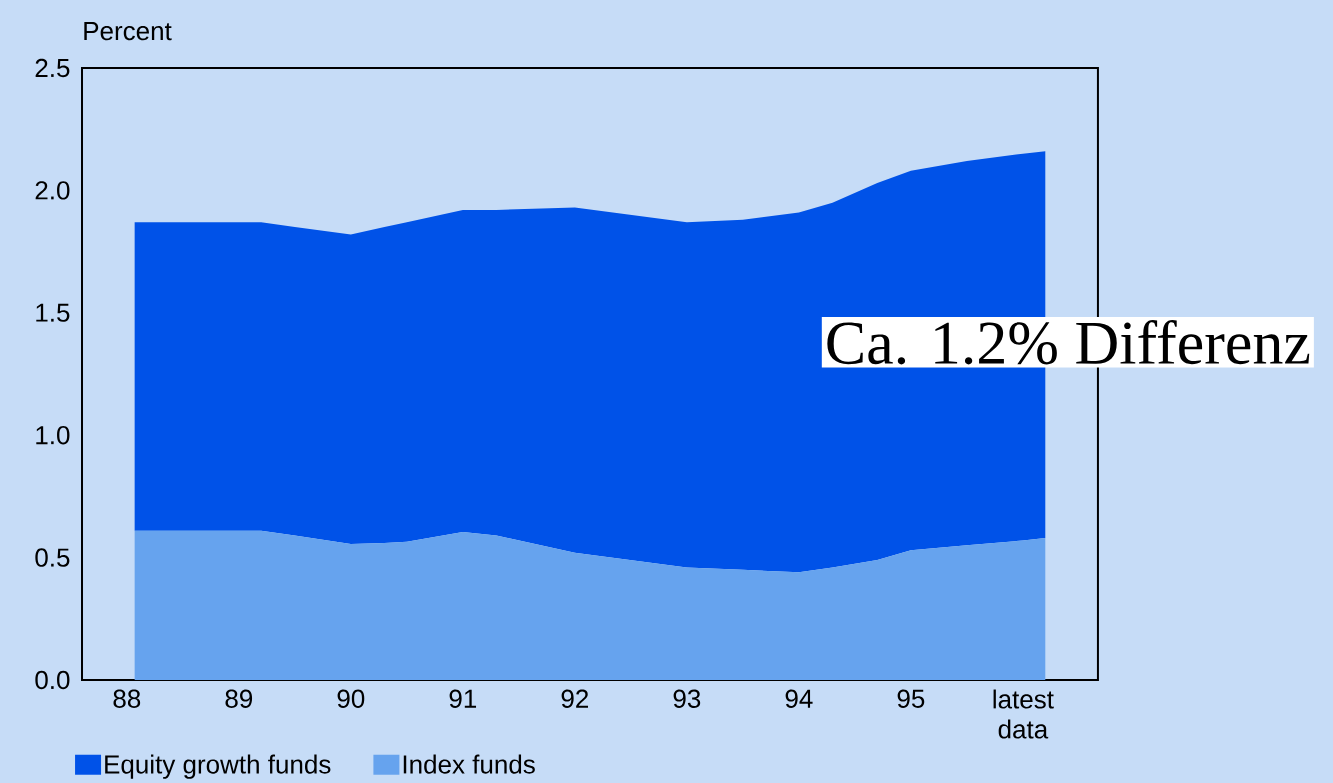  I want to click on x-tick-label: 95, so click(911, 698).